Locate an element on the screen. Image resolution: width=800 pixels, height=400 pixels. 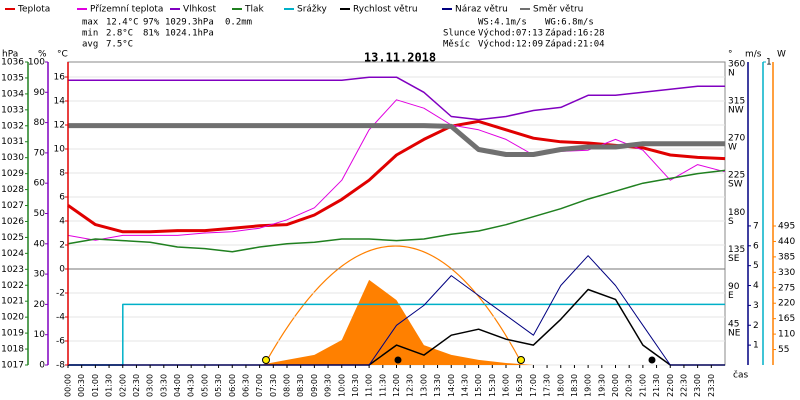
axis-title: ° is located at coordinates (730, 55).